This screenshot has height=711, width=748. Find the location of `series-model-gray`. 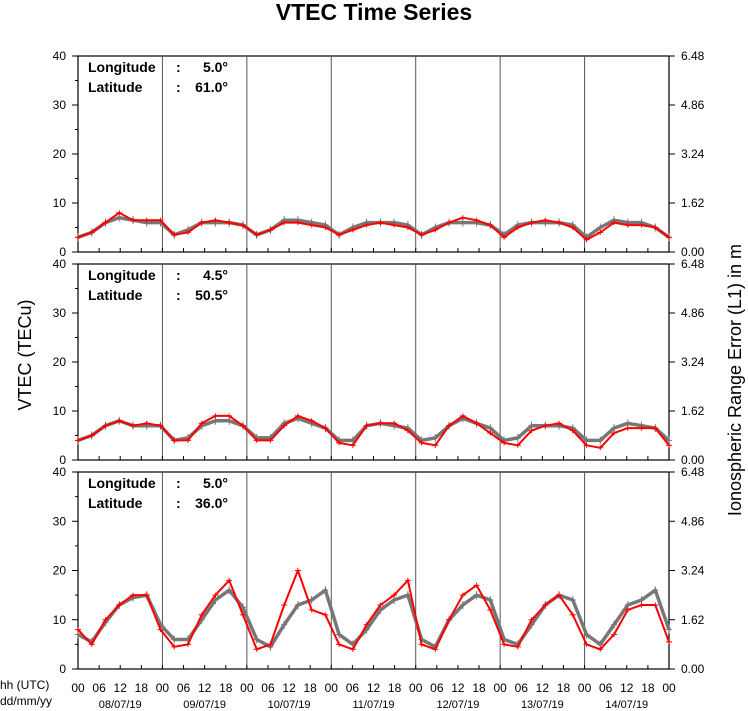

series-model-gray is located at coordinates (373, 618).